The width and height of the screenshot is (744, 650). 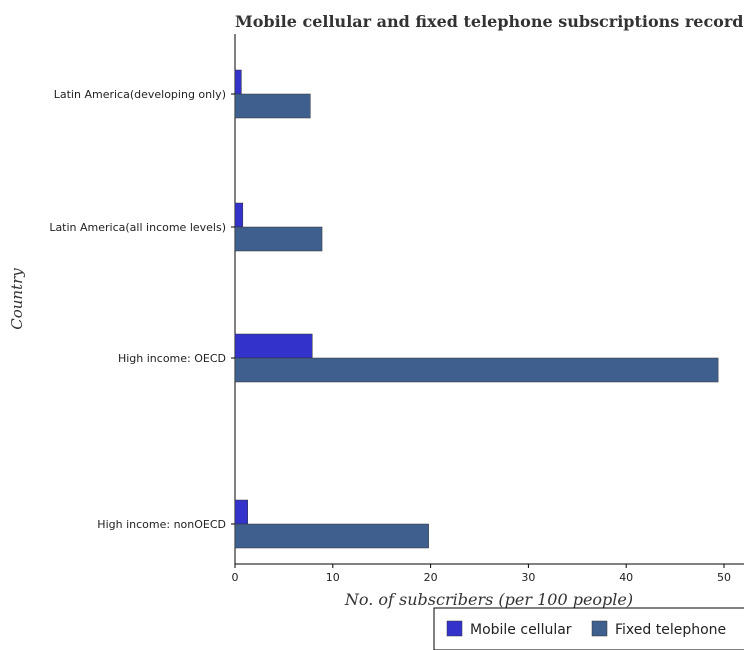 I want to click on x-tick-label: 50, so click(x=724, y=577).